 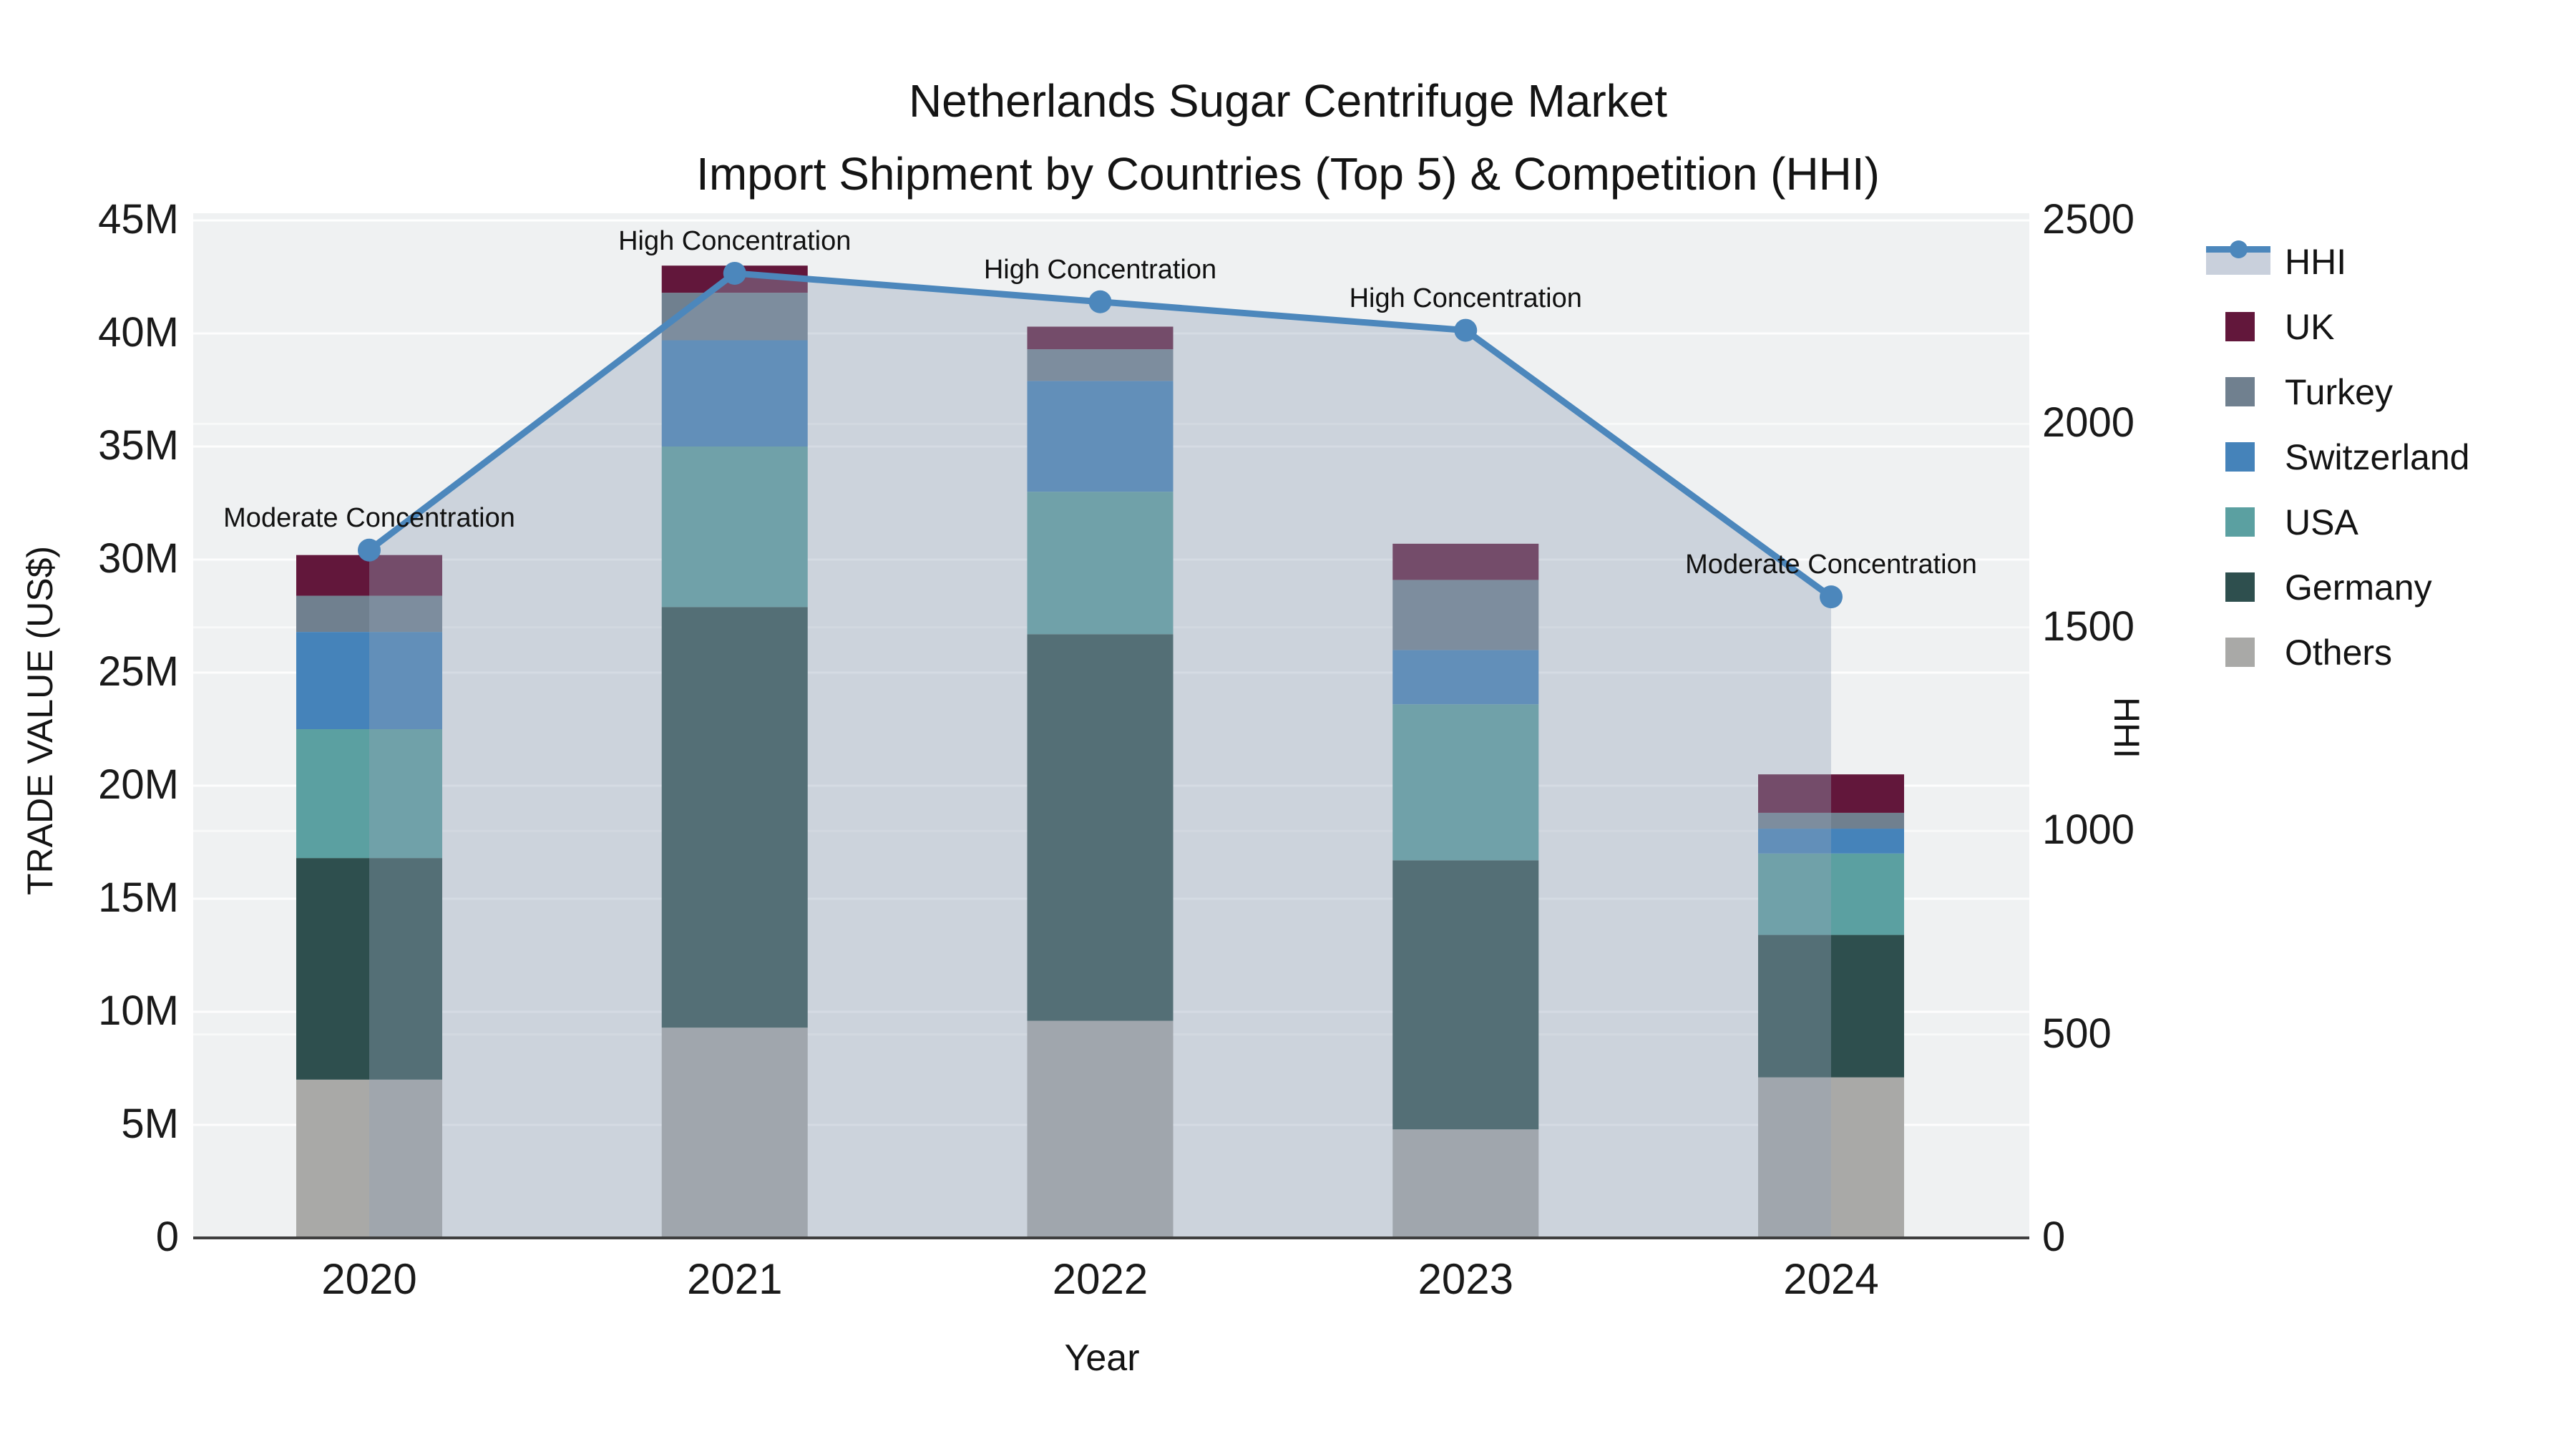 I want to click on bar-2021, so click(x=735, y=752).